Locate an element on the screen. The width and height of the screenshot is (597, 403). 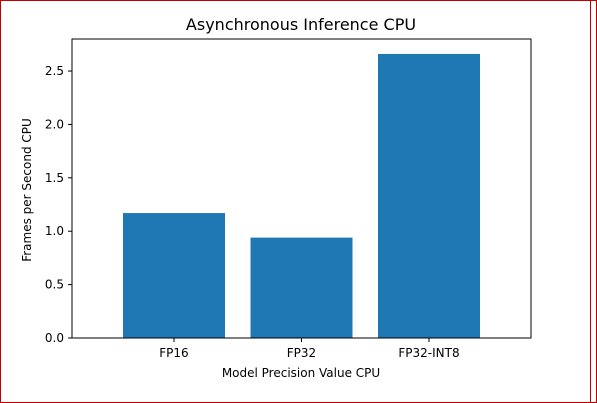
y-tick-label: 1.5 is located at coordinates (54, 178).